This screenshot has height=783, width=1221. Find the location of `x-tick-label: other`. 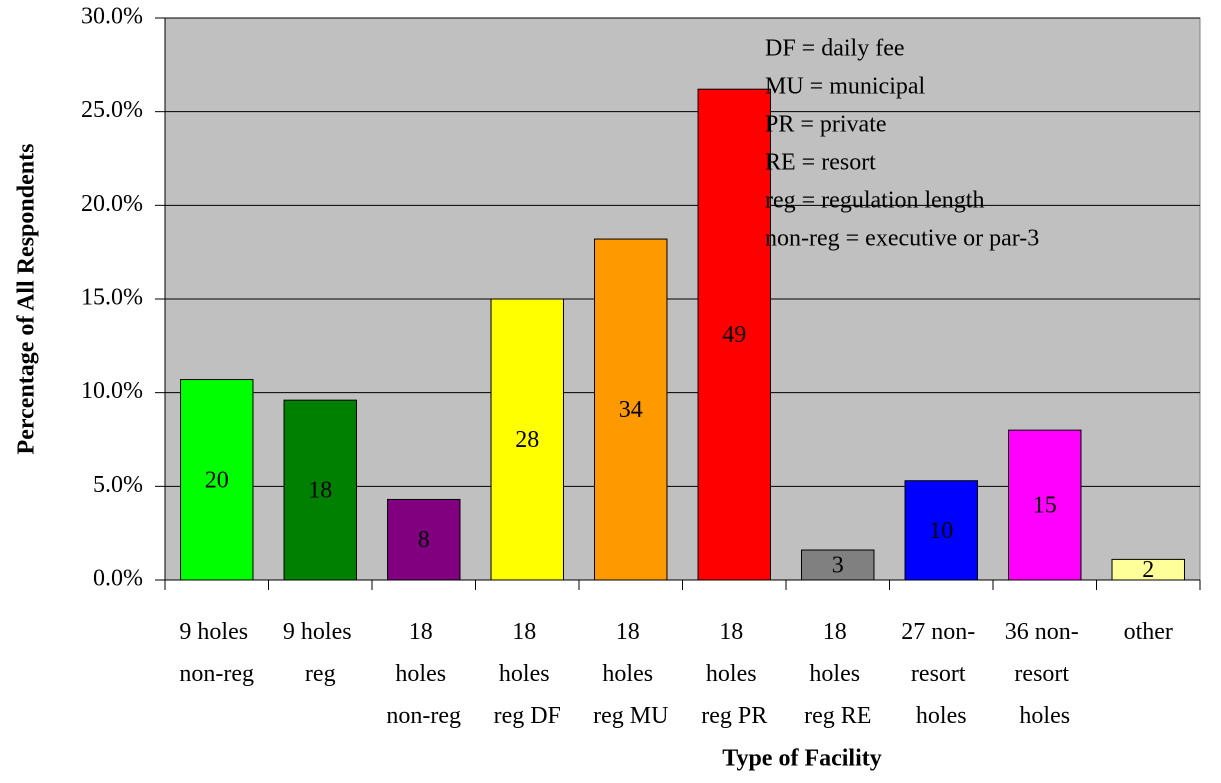

x-tick-label: other is located at coordinates (1148, 632).